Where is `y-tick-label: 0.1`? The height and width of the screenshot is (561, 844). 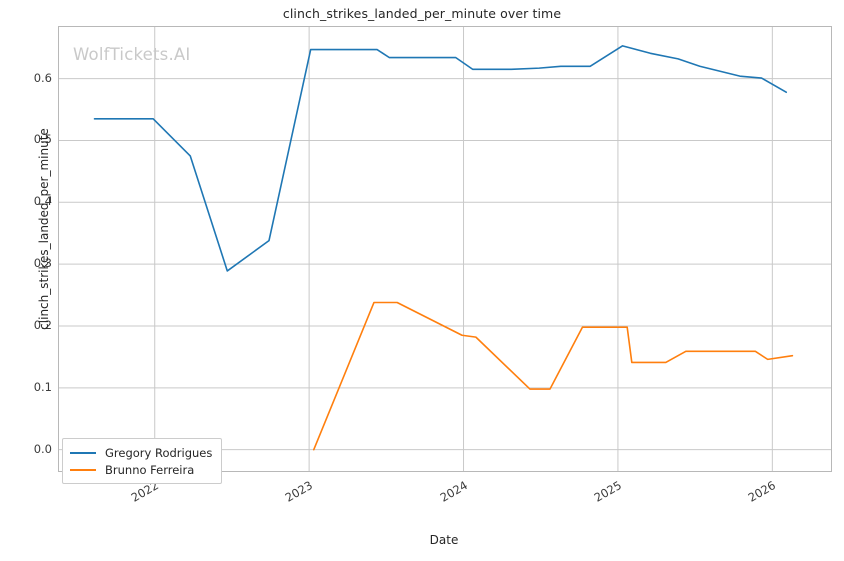 y-tick-label: 0.1 is located at coordinates (42, 386).